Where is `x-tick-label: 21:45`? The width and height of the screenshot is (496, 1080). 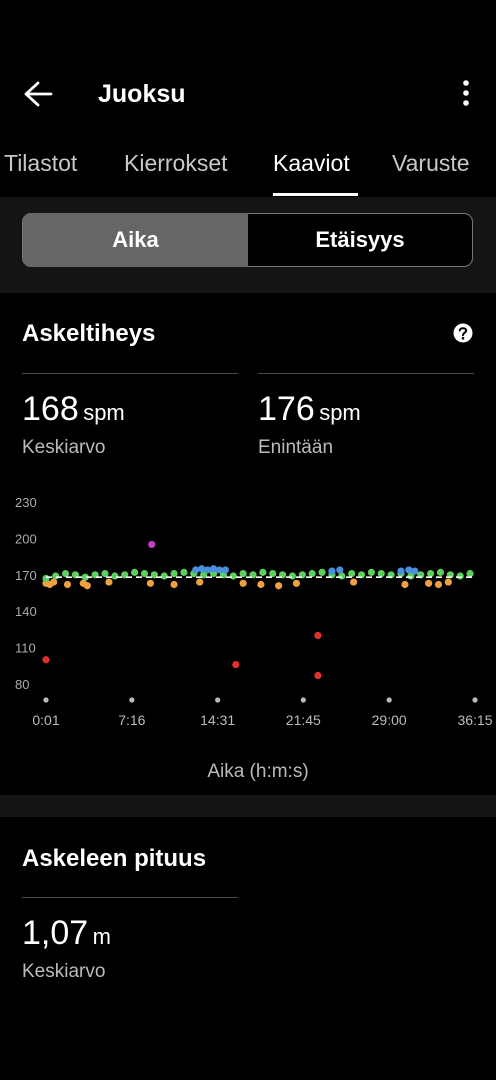 x-tick-label: 21:45 is located at coordinates (303, 720).